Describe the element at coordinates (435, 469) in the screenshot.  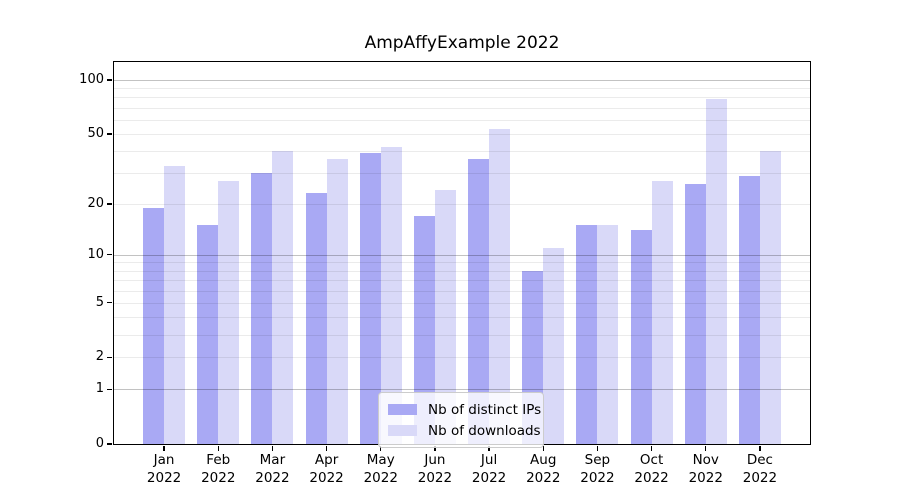
I see `x-tick-label: Jun 2022` at that location.